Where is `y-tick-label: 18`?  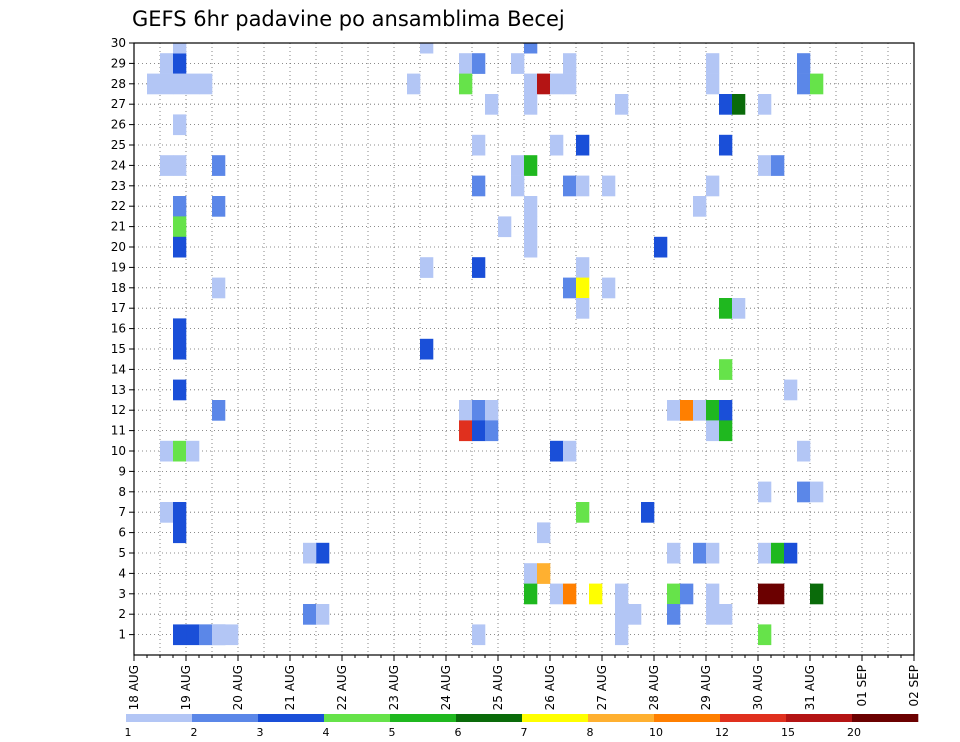
y-tick-label: 18 is located at coordinates (118, 288).